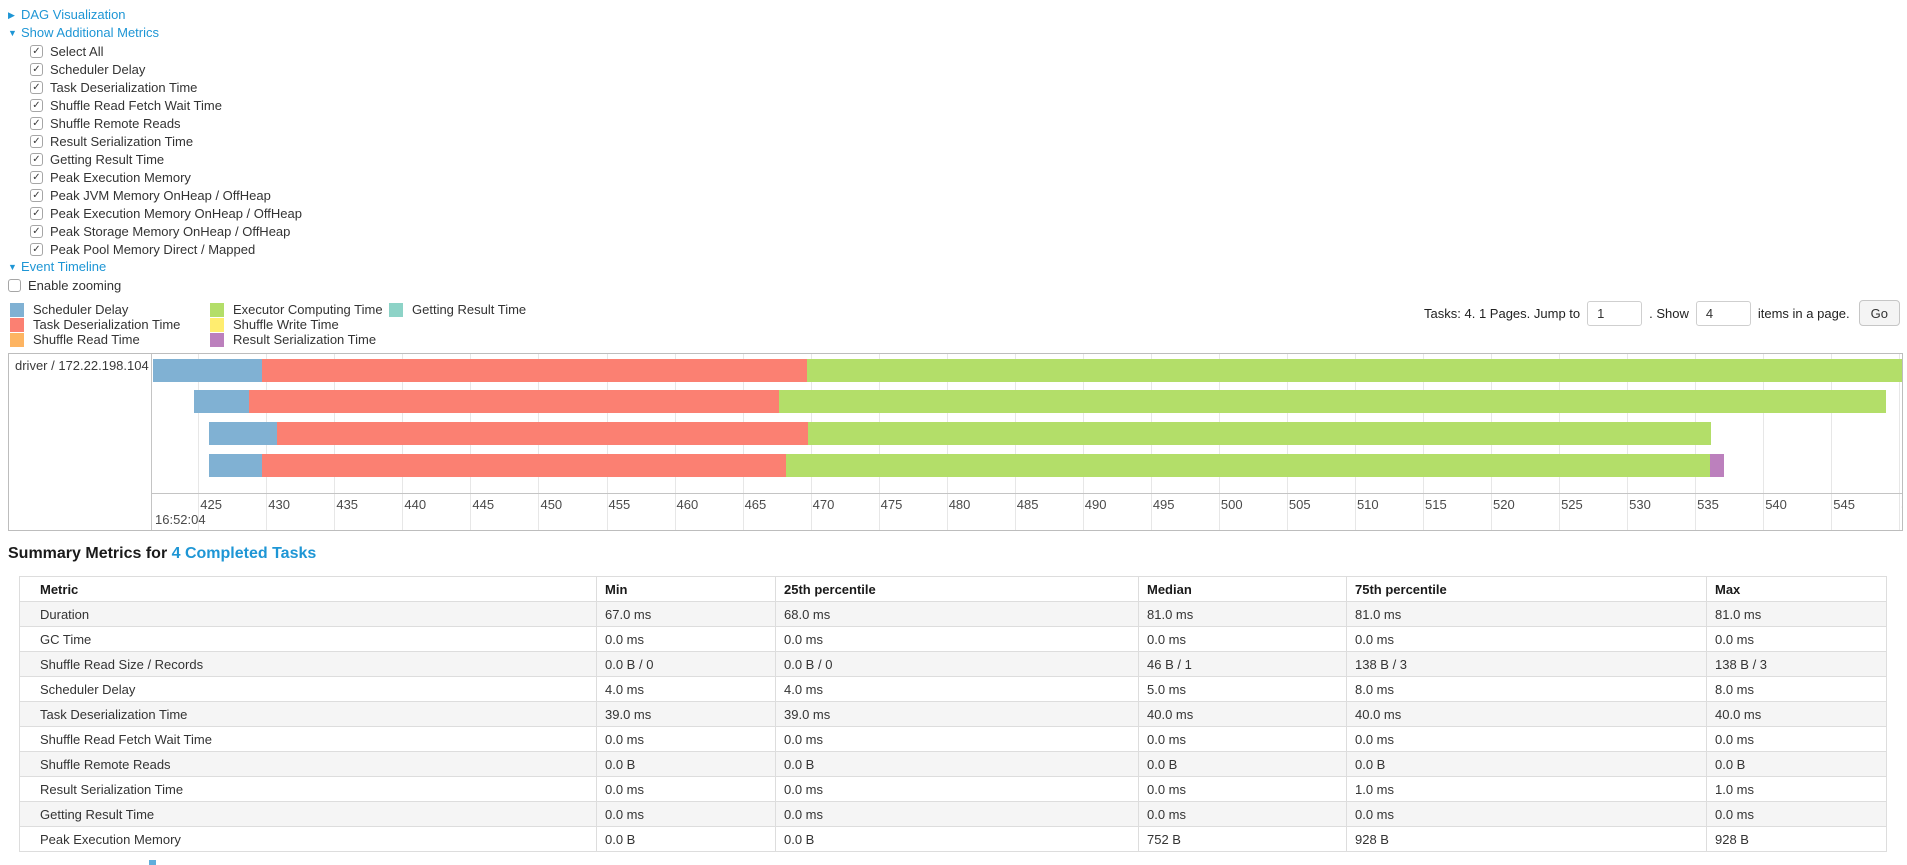 The image size is (1907, 865). What do you see at coordinates (88, 553) in the screenshot?
I see `summary-title-text: Summary Metrics for` at bounding box center [88, 553].